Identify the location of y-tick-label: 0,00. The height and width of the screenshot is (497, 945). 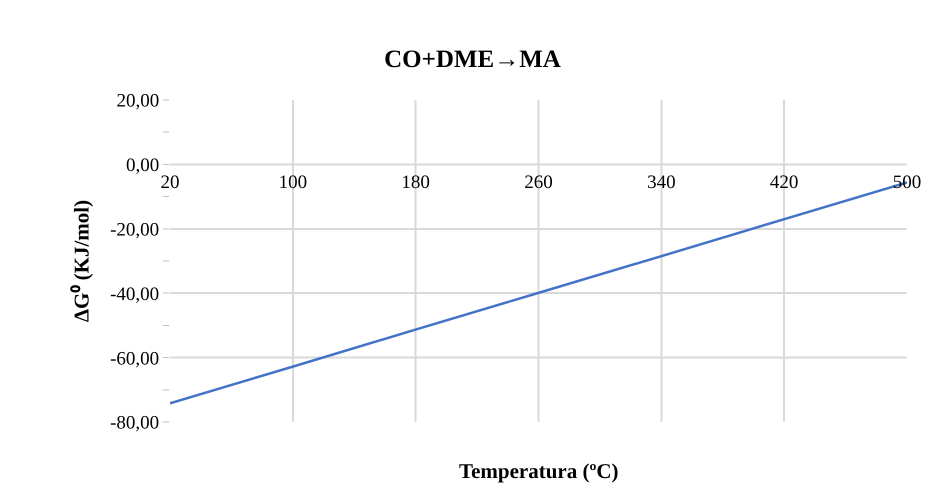
(143, 165).